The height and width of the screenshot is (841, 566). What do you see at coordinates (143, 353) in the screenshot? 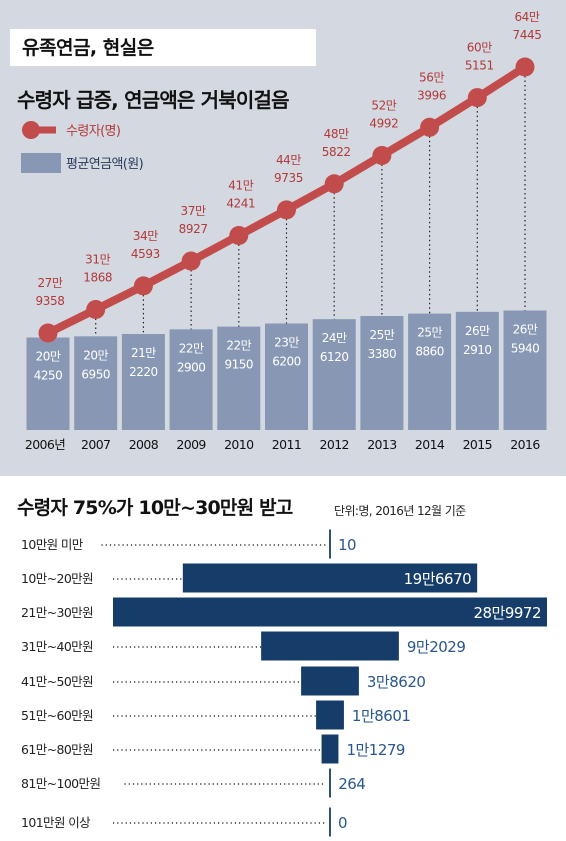
I see `bar-value-label: 21만` at bounding box center [143, 353].